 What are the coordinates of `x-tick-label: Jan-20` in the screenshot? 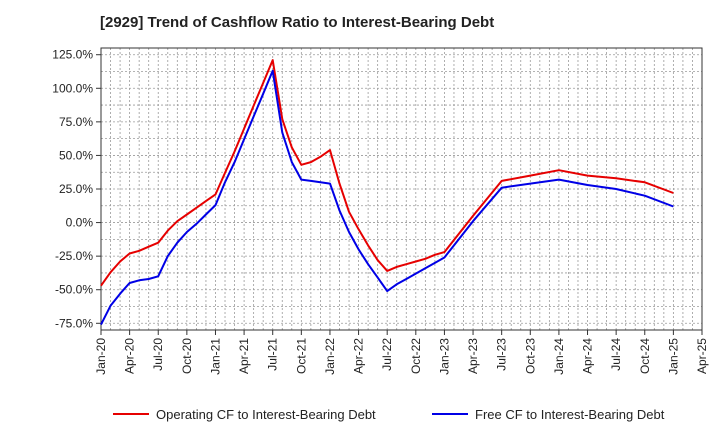 It's located at (101, 356).